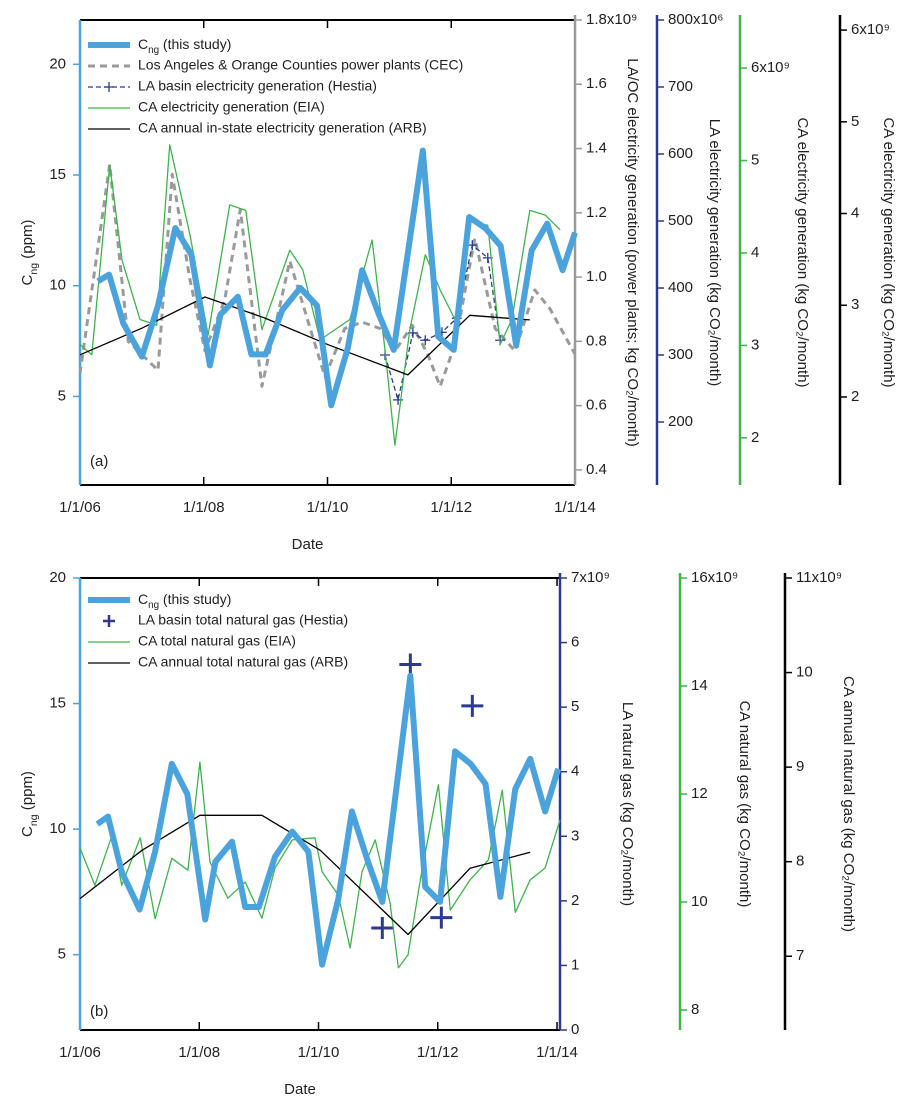 The image size is (914, 1100). What do you see at coordinates (596, 148) in the screenshot?
I see `y-tick-label: 1.4` at bounding box center [596, 148].